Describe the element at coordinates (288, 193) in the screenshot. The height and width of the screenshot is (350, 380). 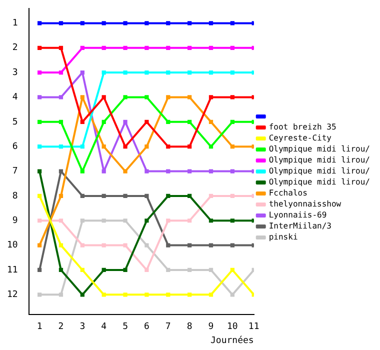
I see `legend-label: Fcchalos` at that location.